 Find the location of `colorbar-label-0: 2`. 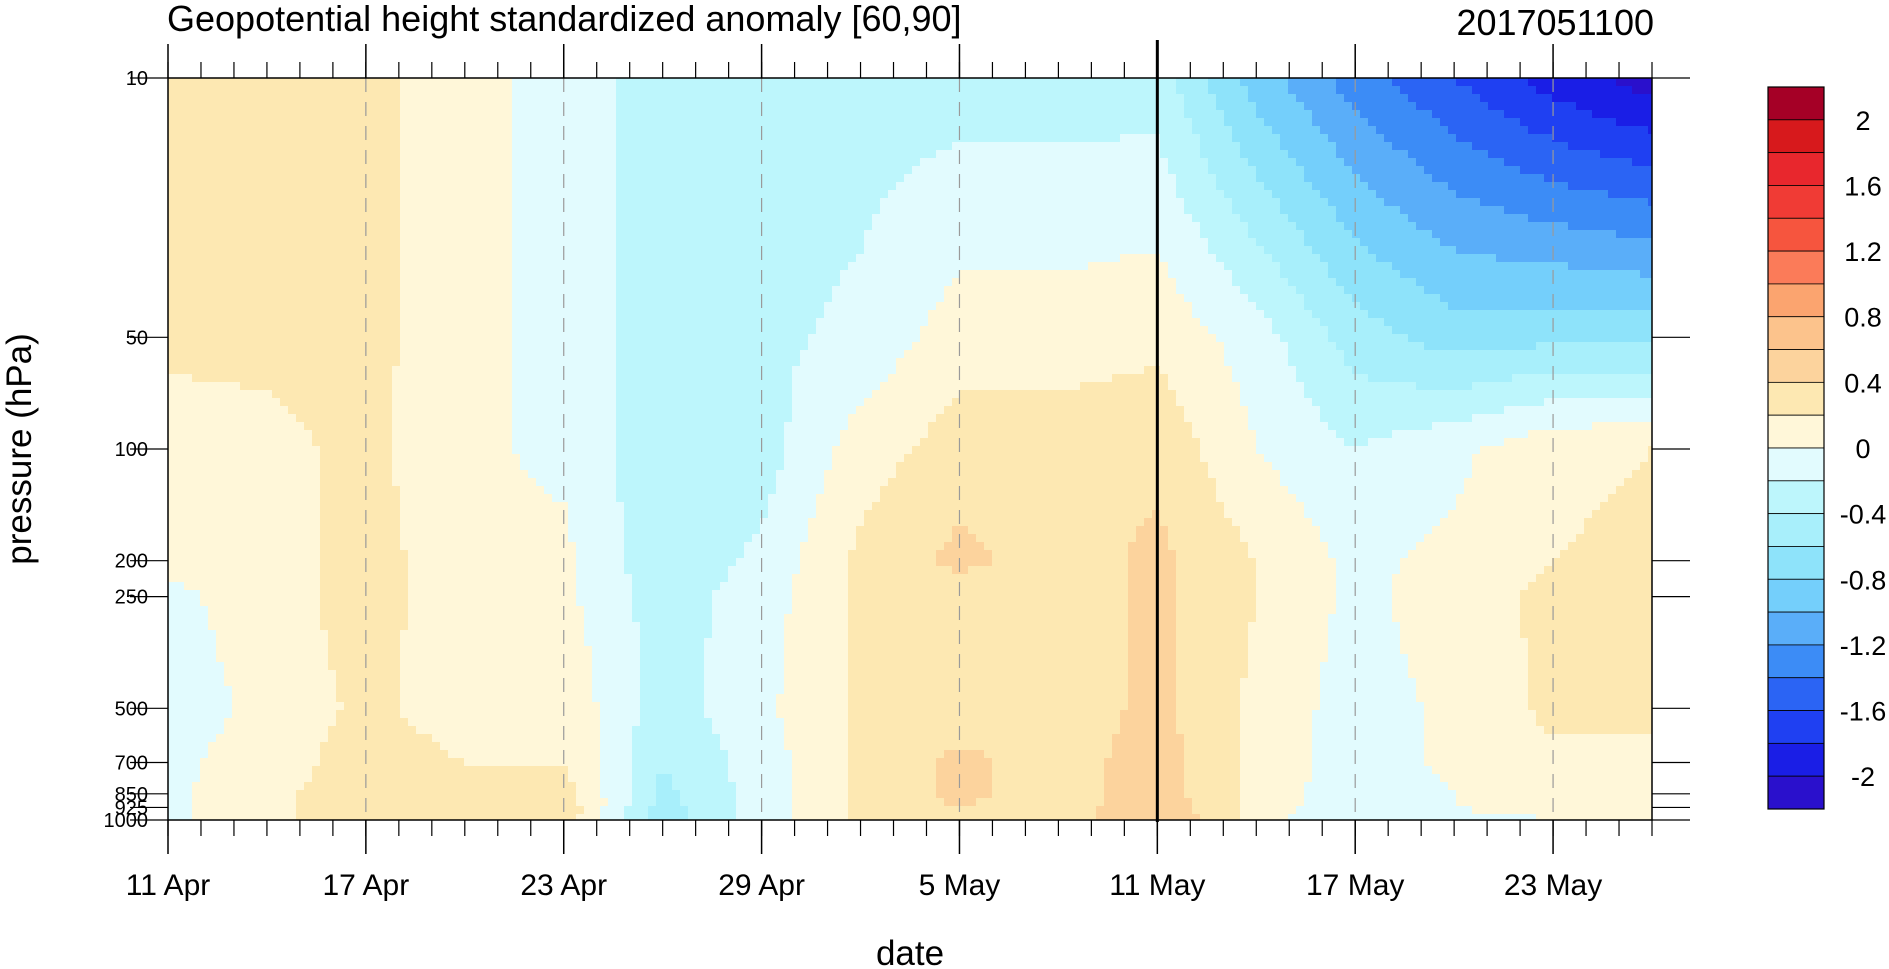

colorbar-label-0: 2 is located at coordinates (1862, 121).